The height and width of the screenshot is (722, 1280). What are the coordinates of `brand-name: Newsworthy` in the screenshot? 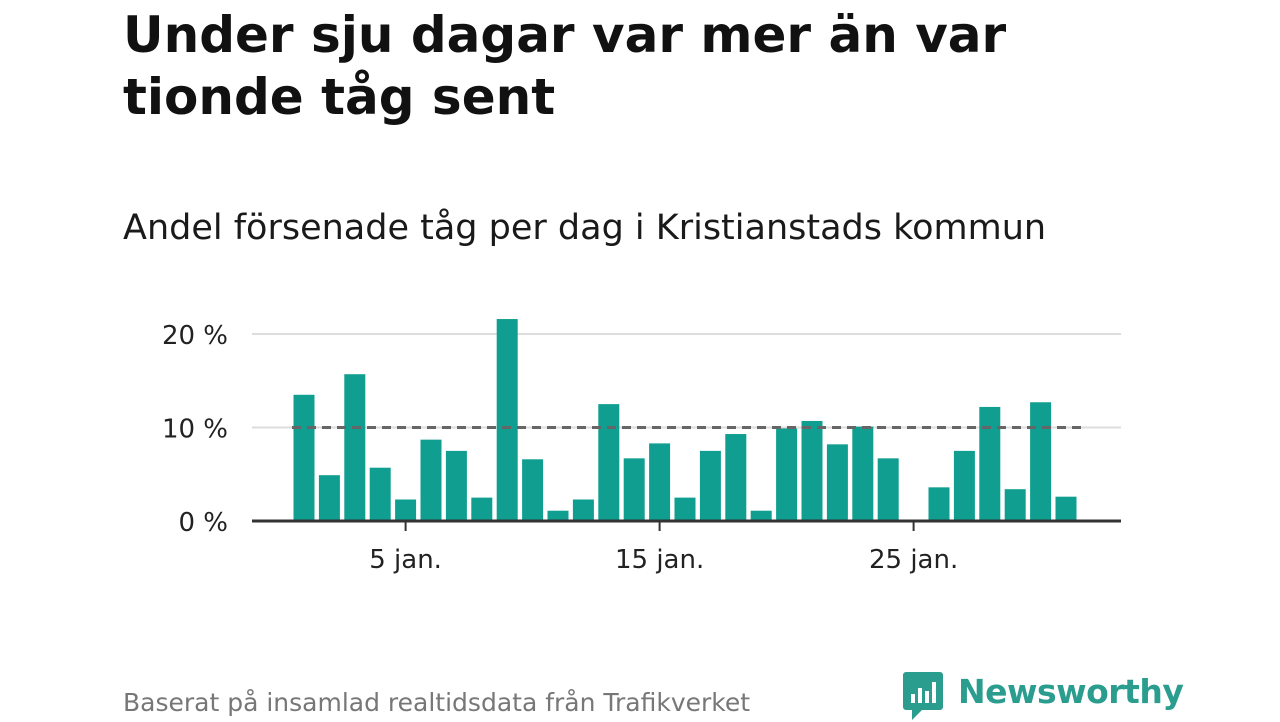 It's located at (1071, 691).